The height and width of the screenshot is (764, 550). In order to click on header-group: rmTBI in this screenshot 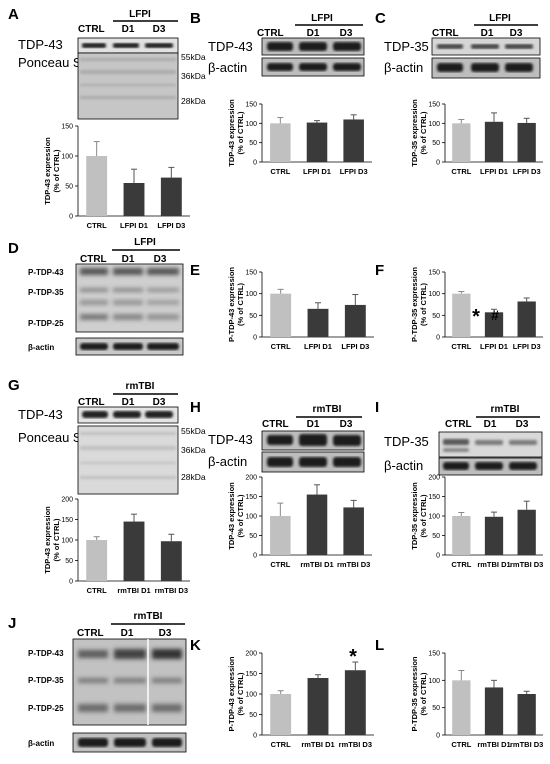, I will do `click(327, 409)`.